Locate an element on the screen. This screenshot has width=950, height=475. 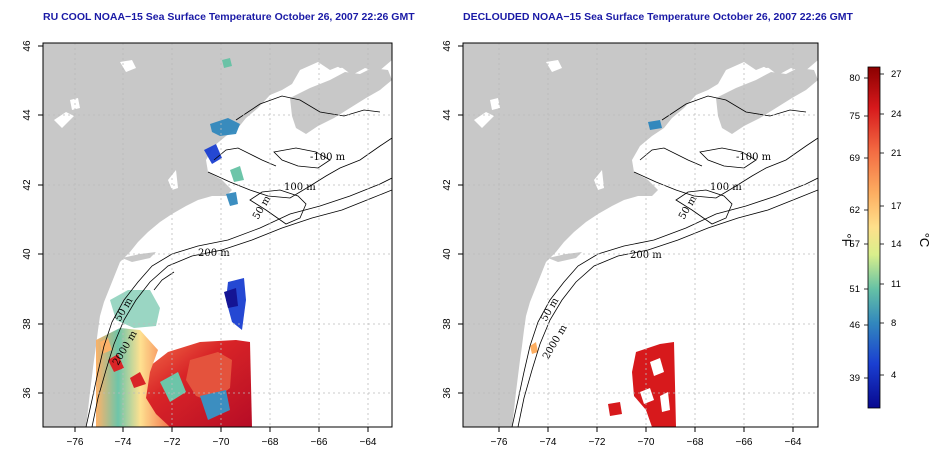
fahrenheit-tick: 80 is located at coordinates (854, 78).